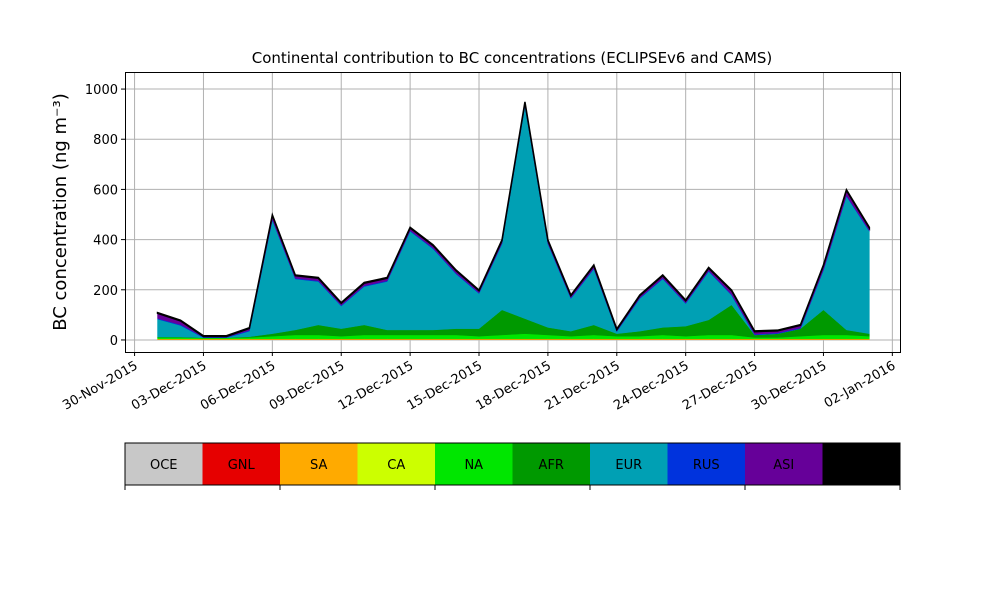  I want to click on legend-label: GNL, so click(242, 465).